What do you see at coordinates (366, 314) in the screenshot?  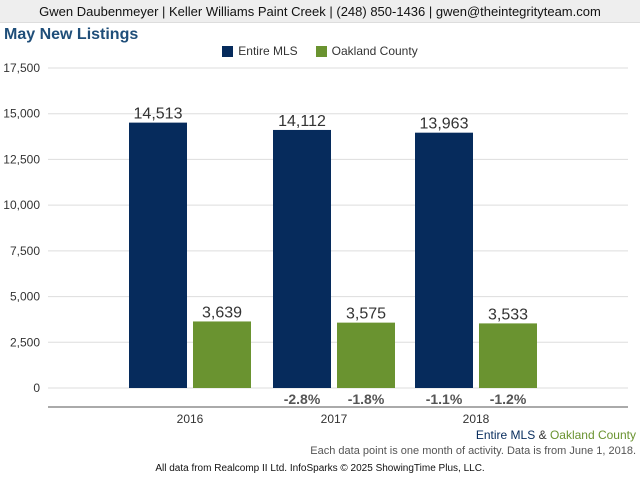 I see `data-label-oakland-county: 3,575` at bounding box center [366, 314].